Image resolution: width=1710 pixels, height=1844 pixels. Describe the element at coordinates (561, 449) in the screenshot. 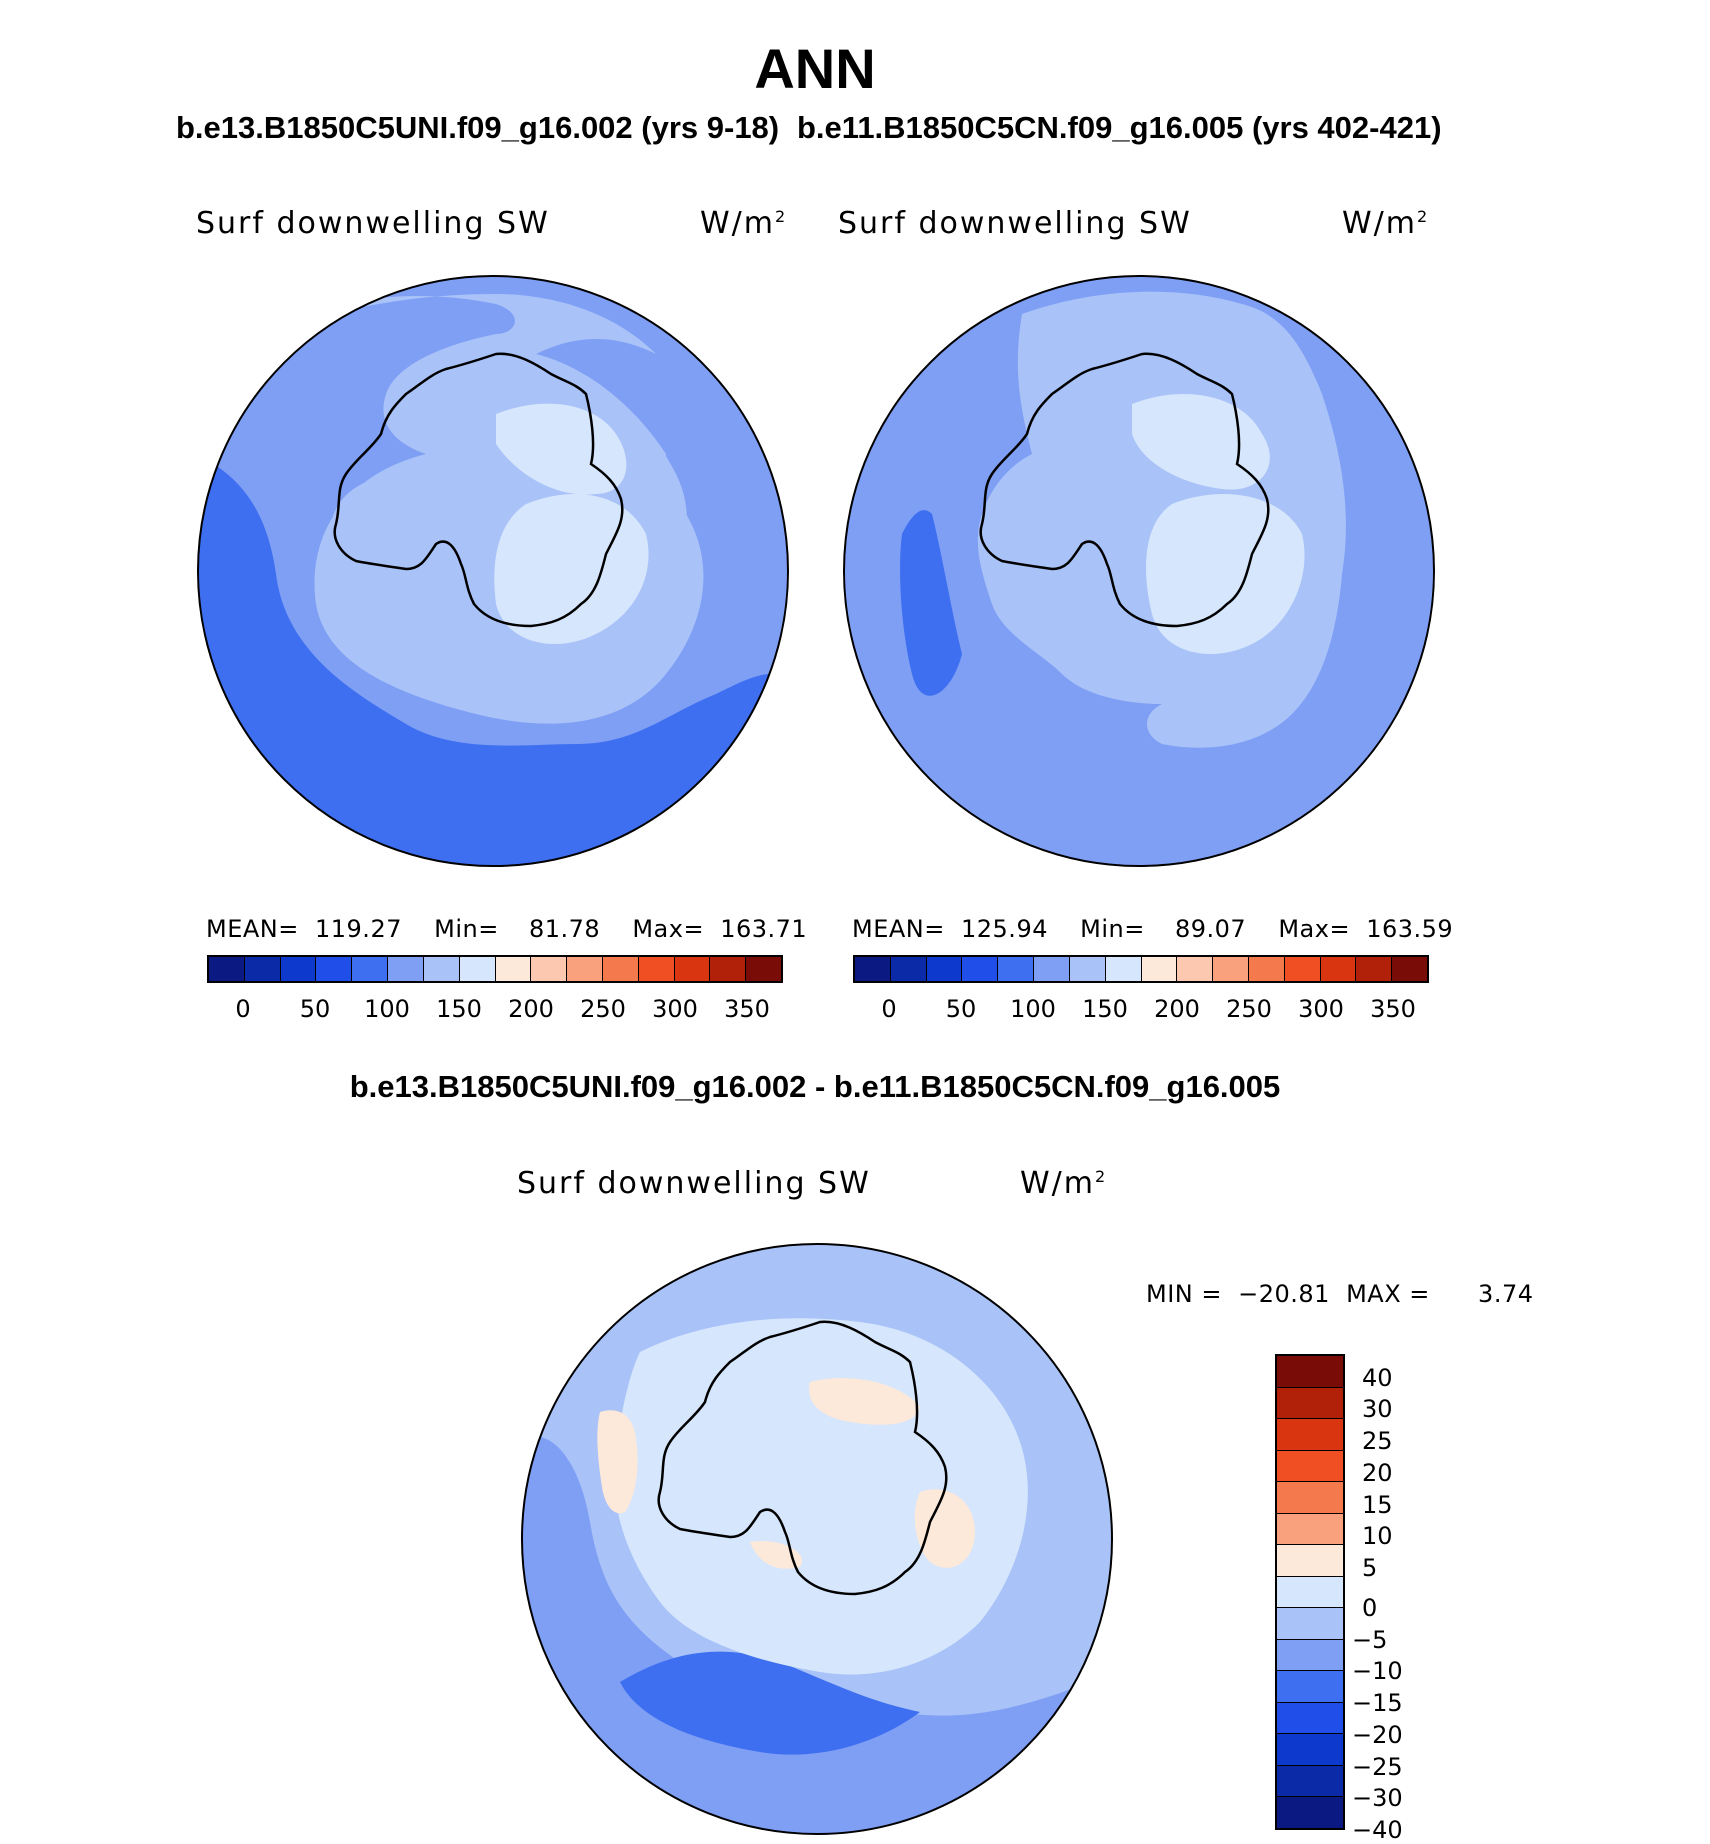

I see `left-fill-plateau` at that location.